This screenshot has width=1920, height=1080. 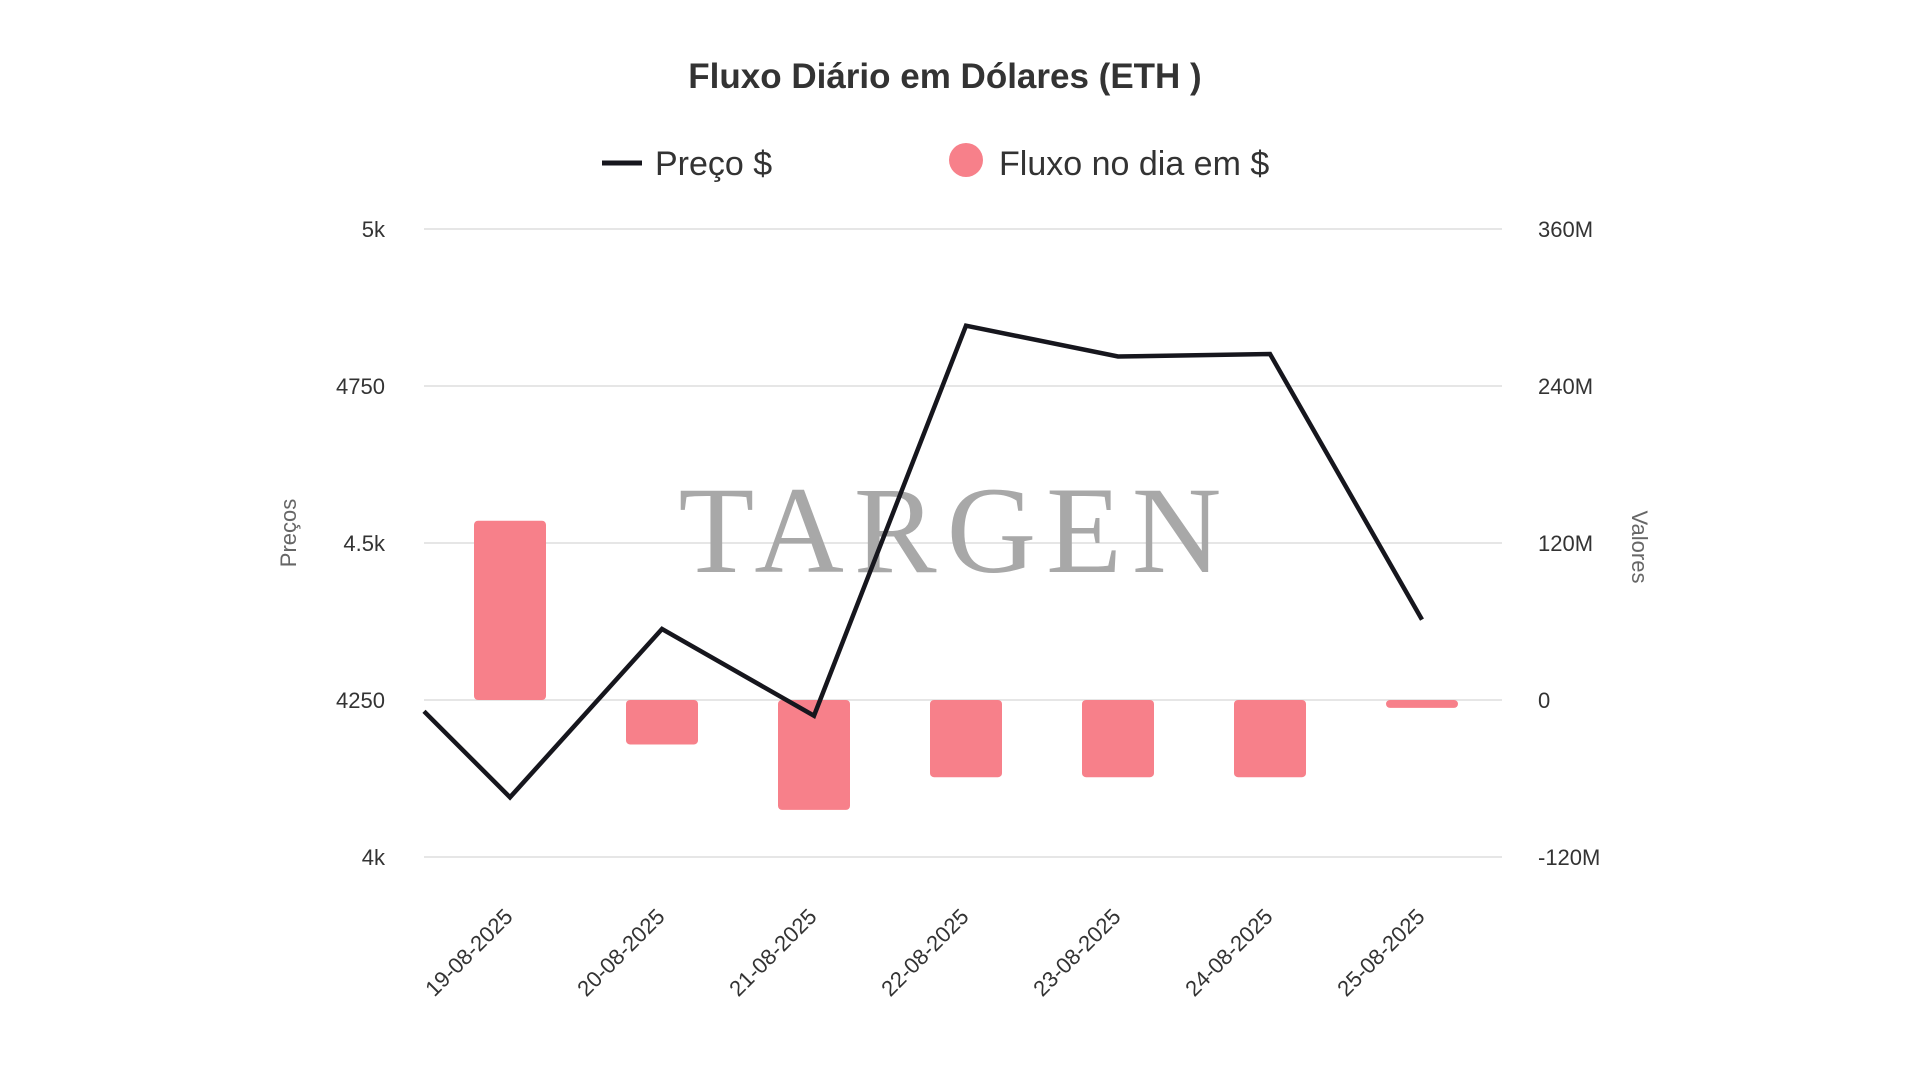 What do you see at coordinates (360, 386) in the screenshot?
I see `left-tick-label: 4750` at bounding box center [360, 386].